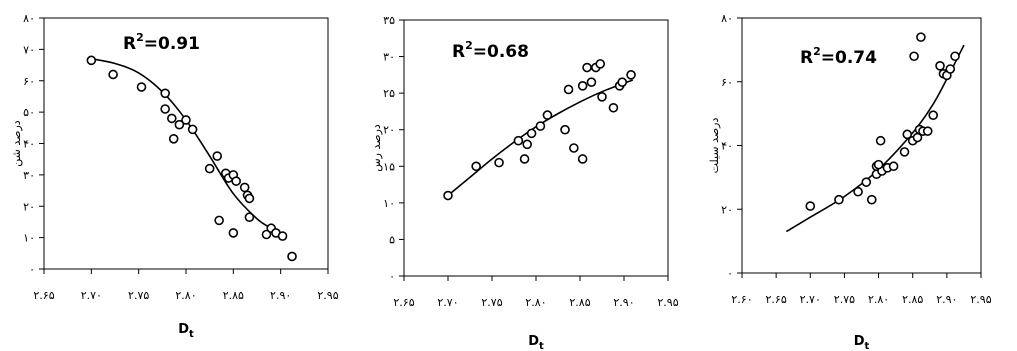  What do you see at coordinates (730, 273) in the screenshot?
I see `y-tick-label: ۰` at bounding box center [730, 273].